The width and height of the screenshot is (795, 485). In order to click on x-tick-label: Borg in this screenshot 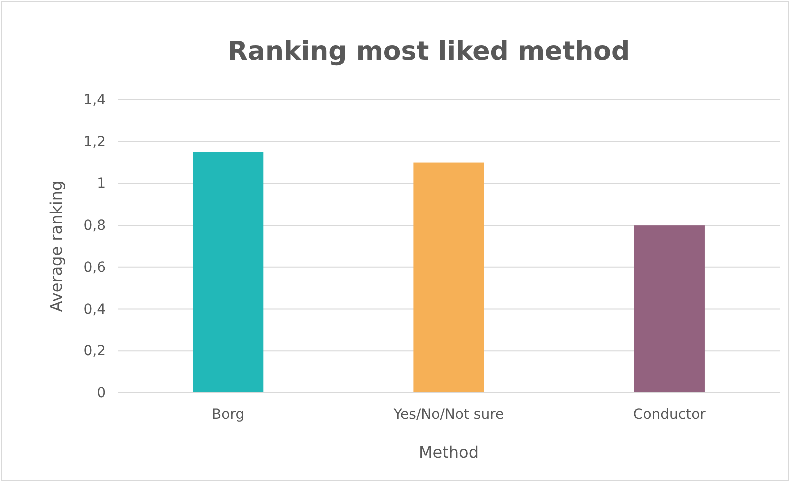, I will do `click(228, 414)`.